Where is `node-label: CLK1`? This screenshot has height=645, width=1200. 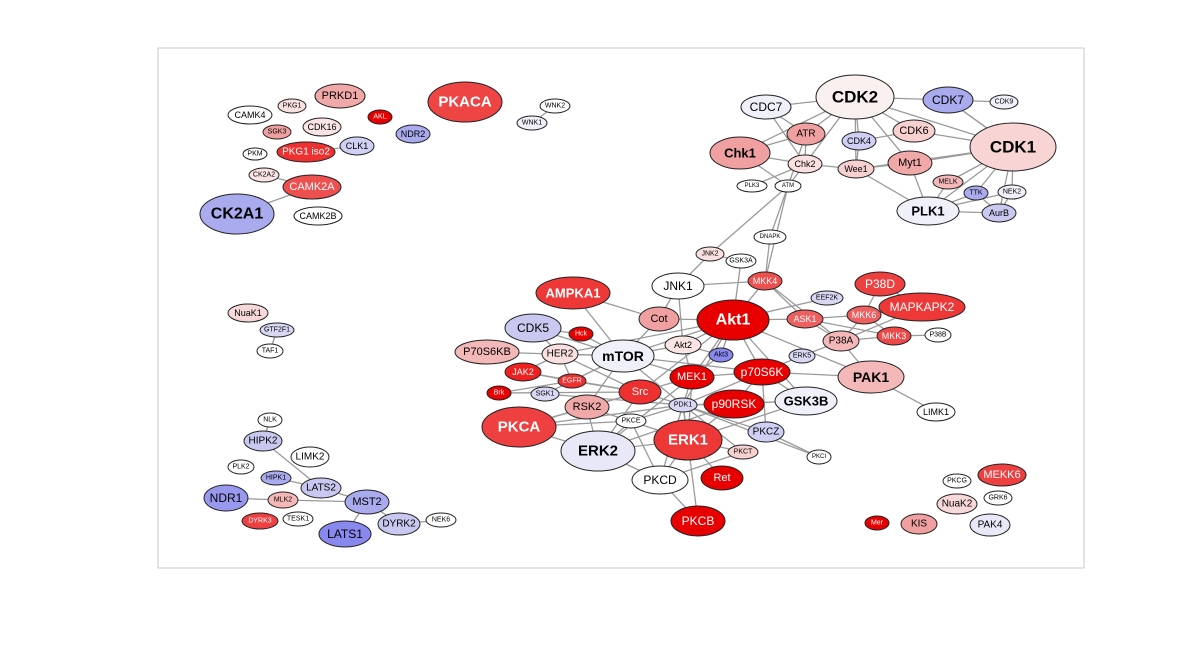
node-label: CLK1 is located at coordinates (357, 146).